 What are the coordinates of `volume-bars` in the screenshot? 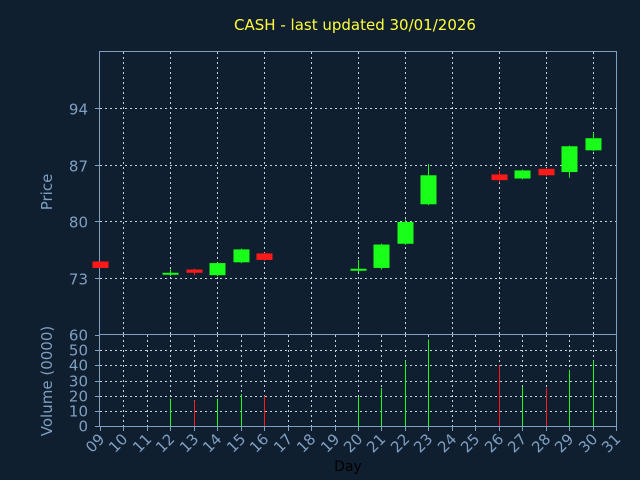 It's located at (382, 382).